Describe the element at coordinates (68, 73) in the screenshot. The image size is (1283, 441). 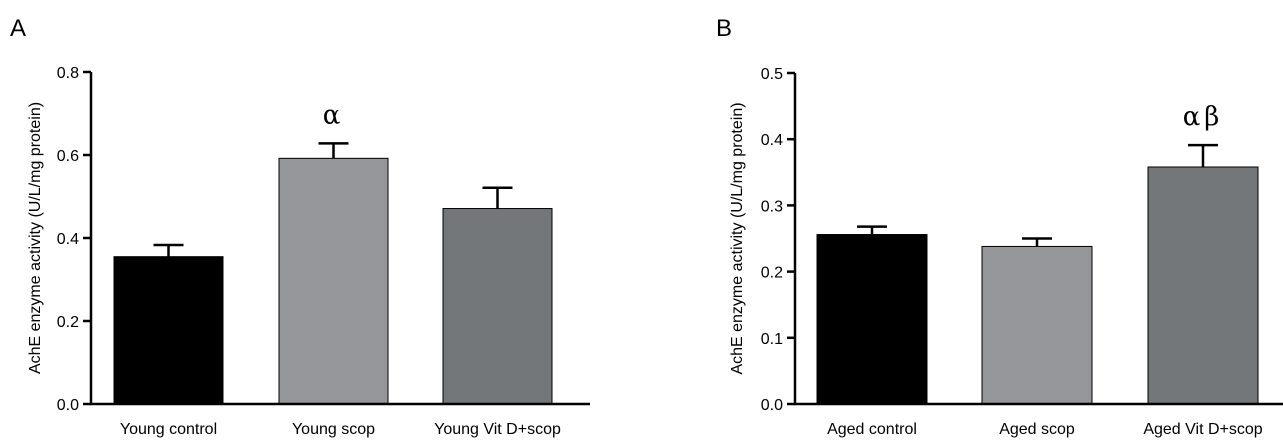
I see `y-tick-label: 0.8` at that location.